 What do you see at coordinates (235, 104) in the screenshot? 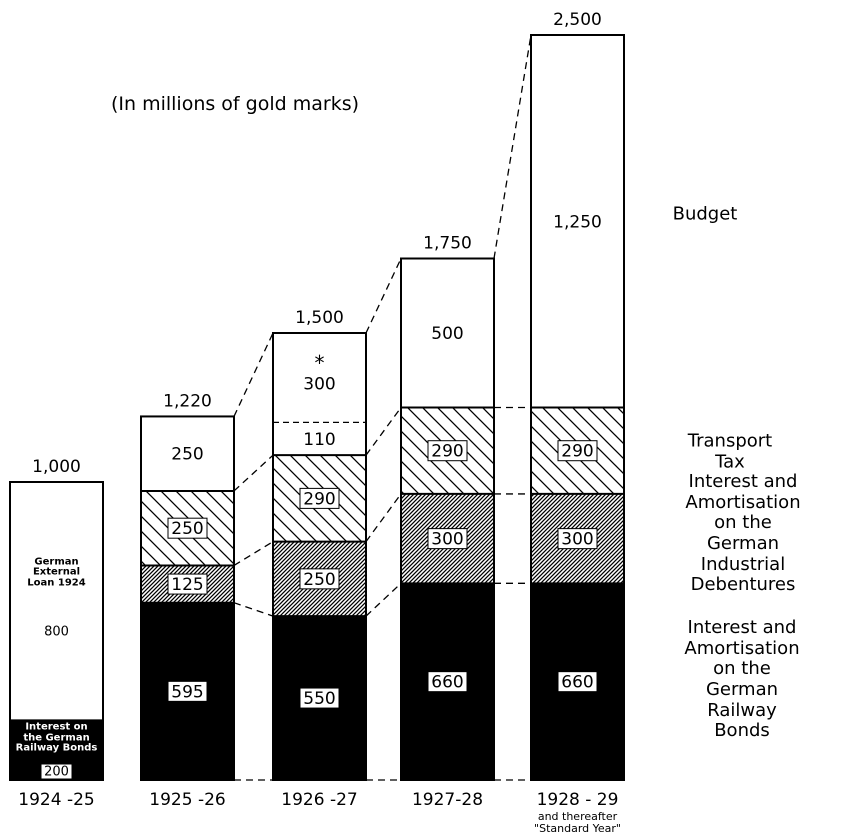
I see `subtitle: (In millions of gold marks)` at bounding box center [235, 104].